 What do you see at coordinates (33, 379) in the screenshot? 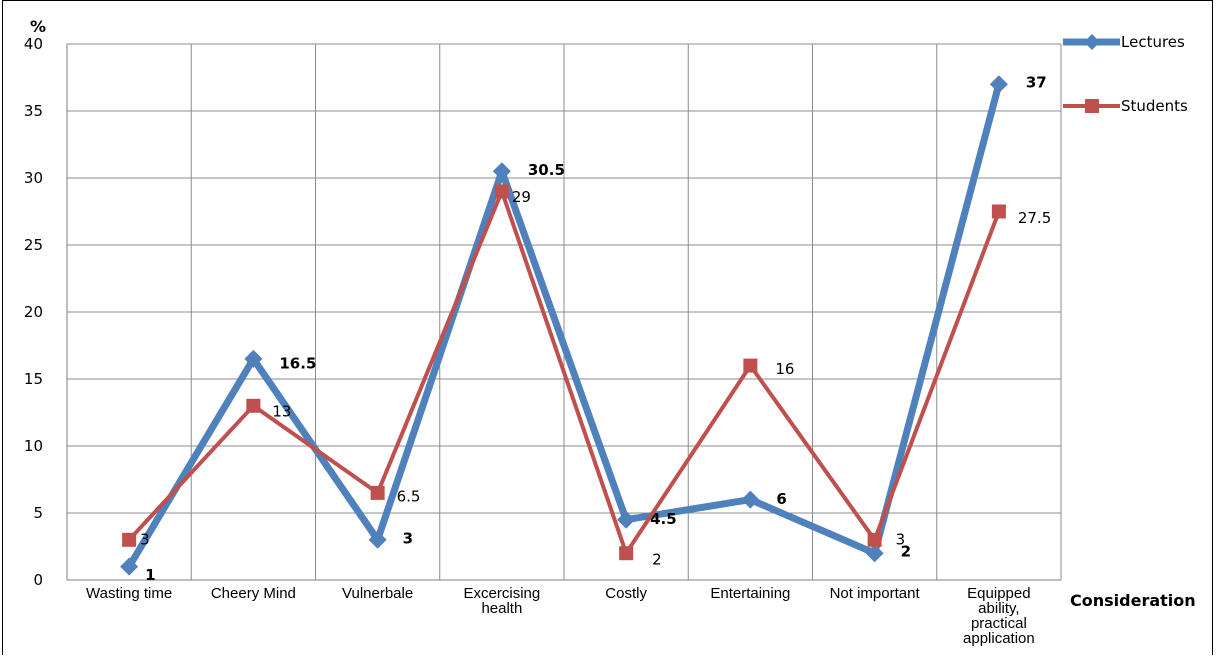
I see `y-tick-label: 15` at bounding box center [33, 379].